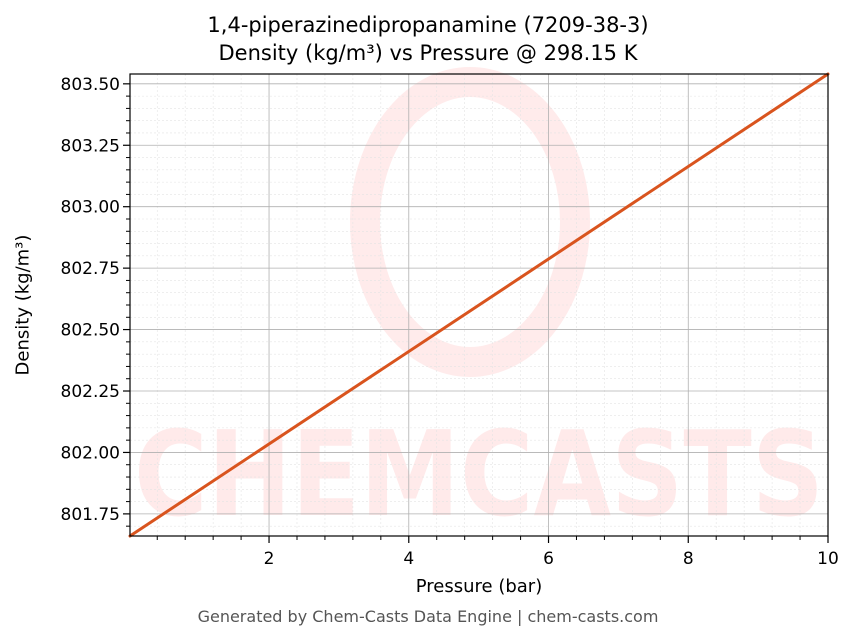  Describe the element at coordinates (408, 559) in the screenshot. I see `x-tick-label: 4` at that location.